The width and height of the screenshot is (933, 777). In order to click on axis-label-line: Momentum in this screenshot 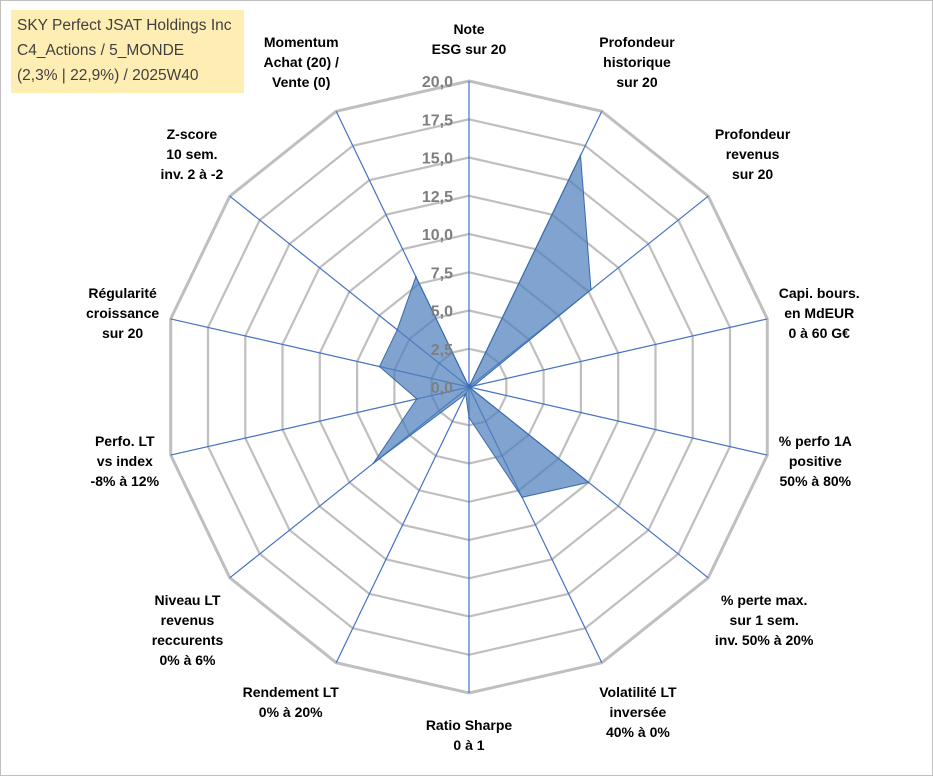, I will do `click(301, 42)`.